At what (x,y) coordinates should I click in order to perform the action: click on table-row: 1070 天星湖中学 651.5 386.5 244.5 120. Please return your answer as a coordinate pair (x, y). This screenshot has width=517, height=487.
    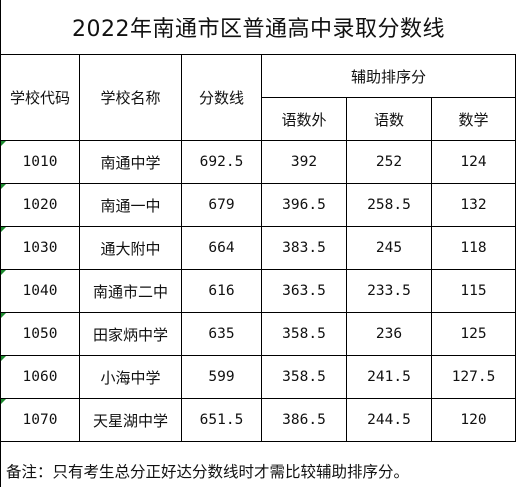
    Looking at the image, I should click on (258, 420).